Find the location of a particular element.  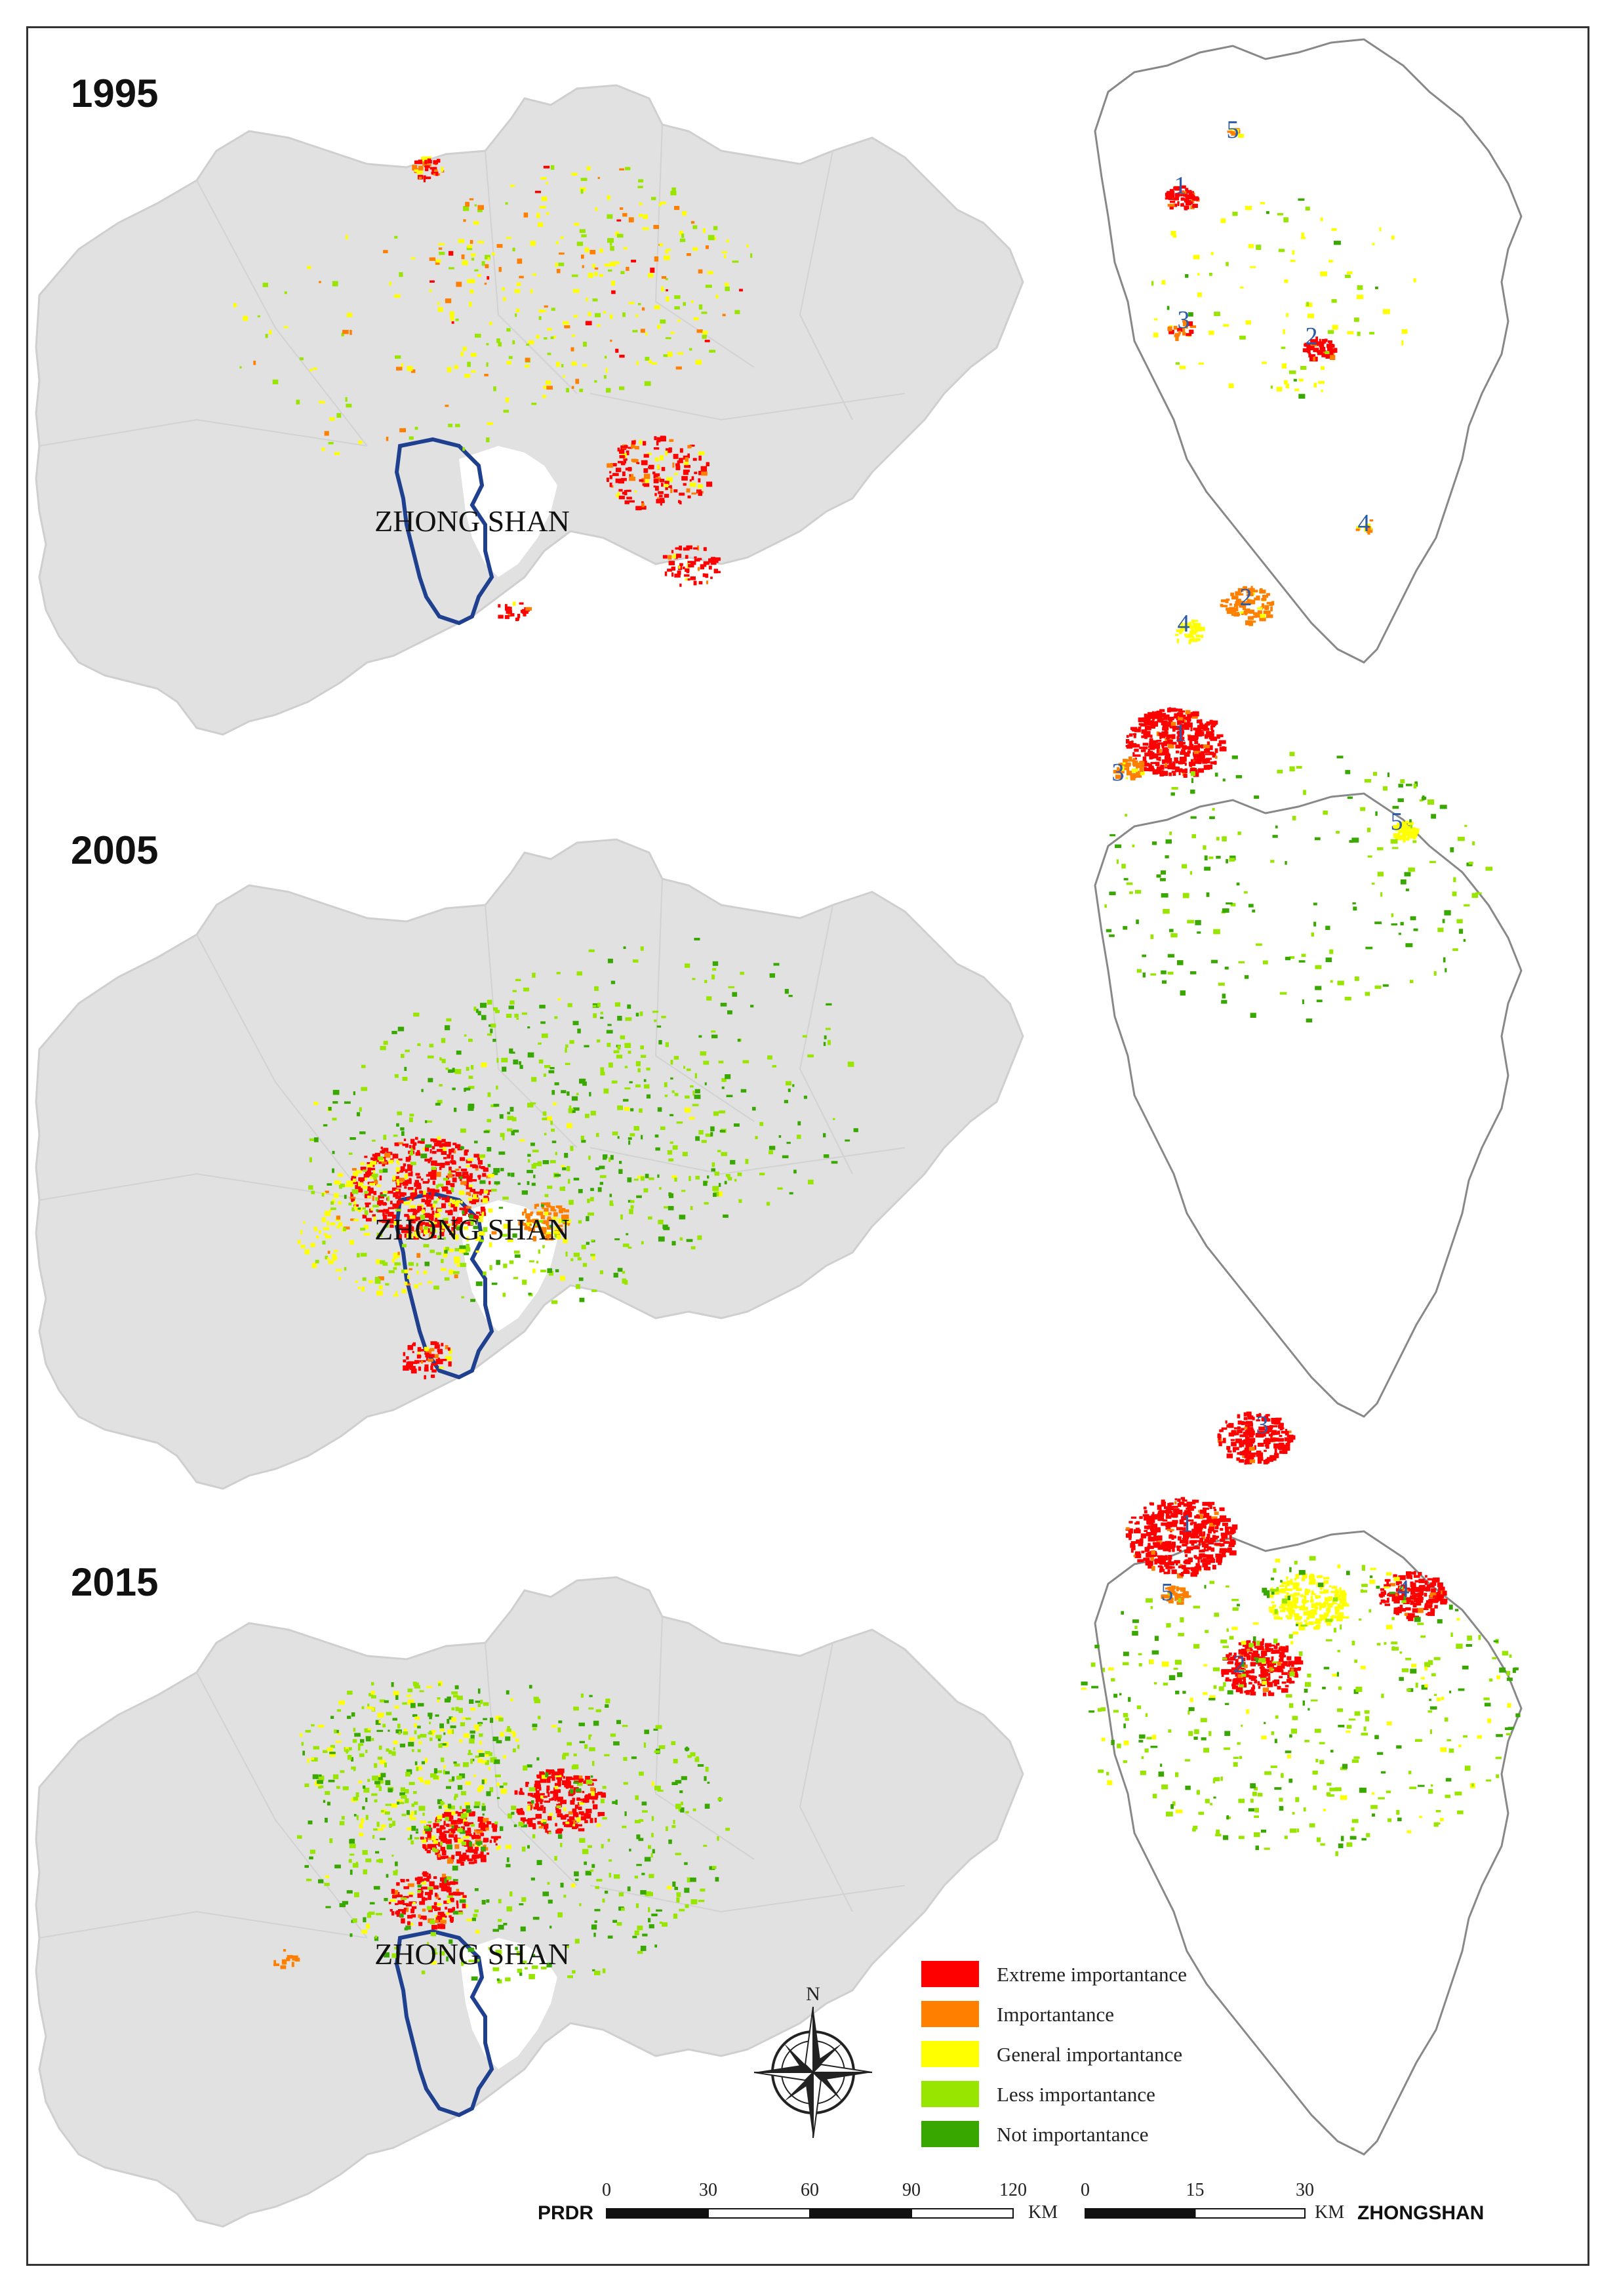

year-label: 2015 is located at coordinates (115, 1582).